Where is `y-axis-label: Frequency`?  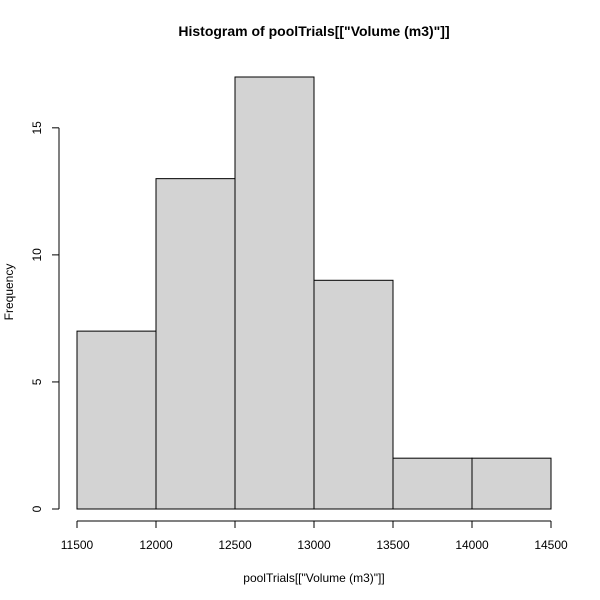
y-axis-label: Frequency is located at coordinates (9, 292).